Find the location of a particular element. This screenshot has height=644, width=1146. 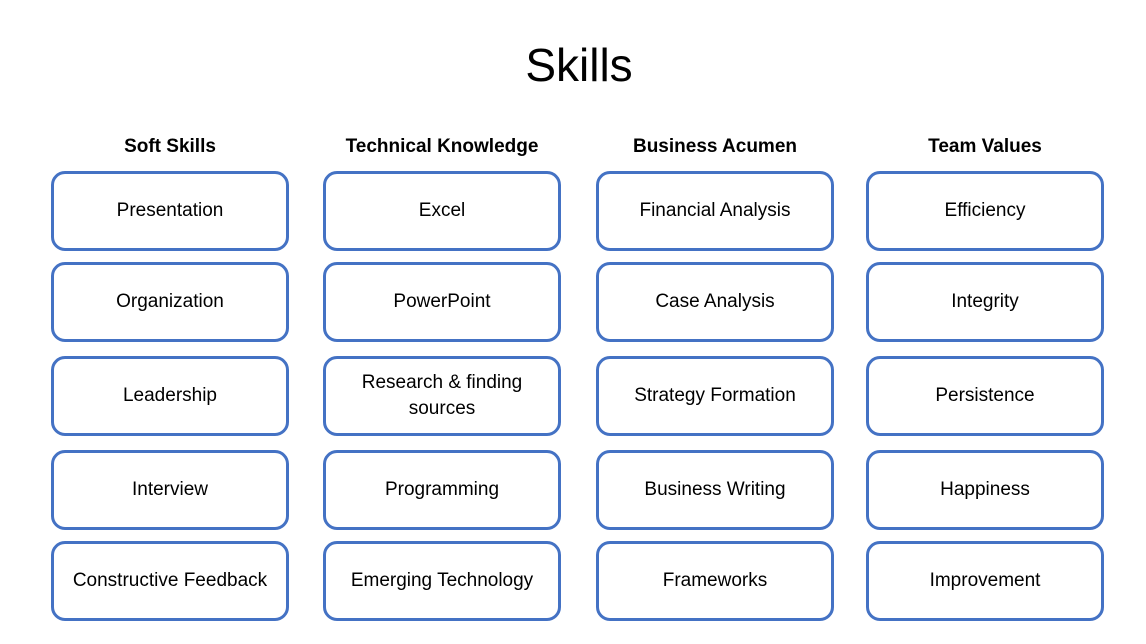

skill-label: Persistence is located at coordinates (985, 395).